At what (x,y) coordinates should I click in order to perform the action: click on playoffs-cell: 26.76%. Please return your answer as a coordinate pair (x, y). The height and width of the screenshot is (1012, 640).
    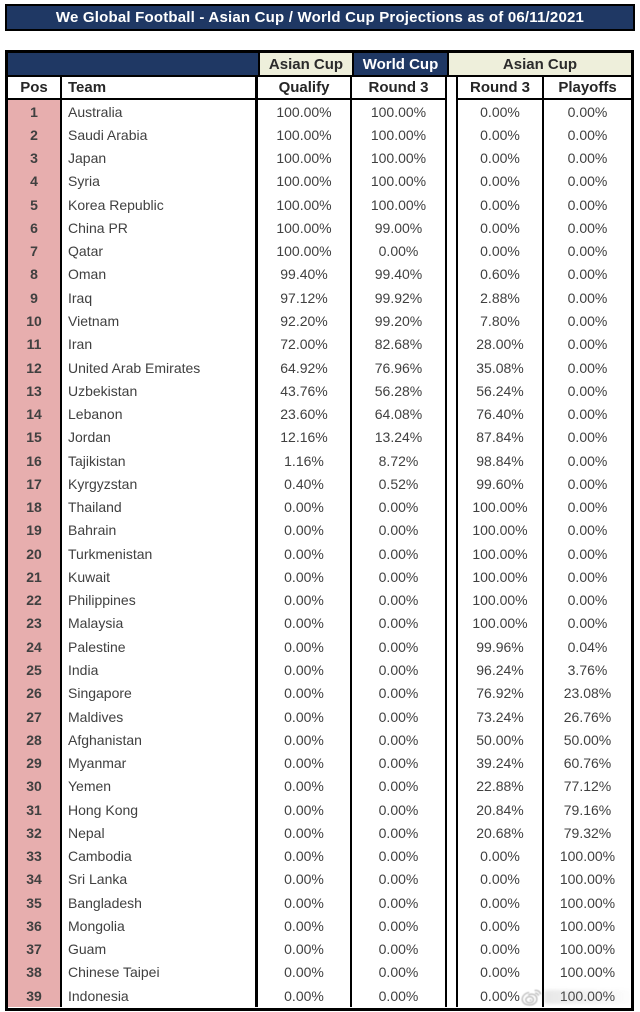
    Looking at the image, I should click on (587, 716).